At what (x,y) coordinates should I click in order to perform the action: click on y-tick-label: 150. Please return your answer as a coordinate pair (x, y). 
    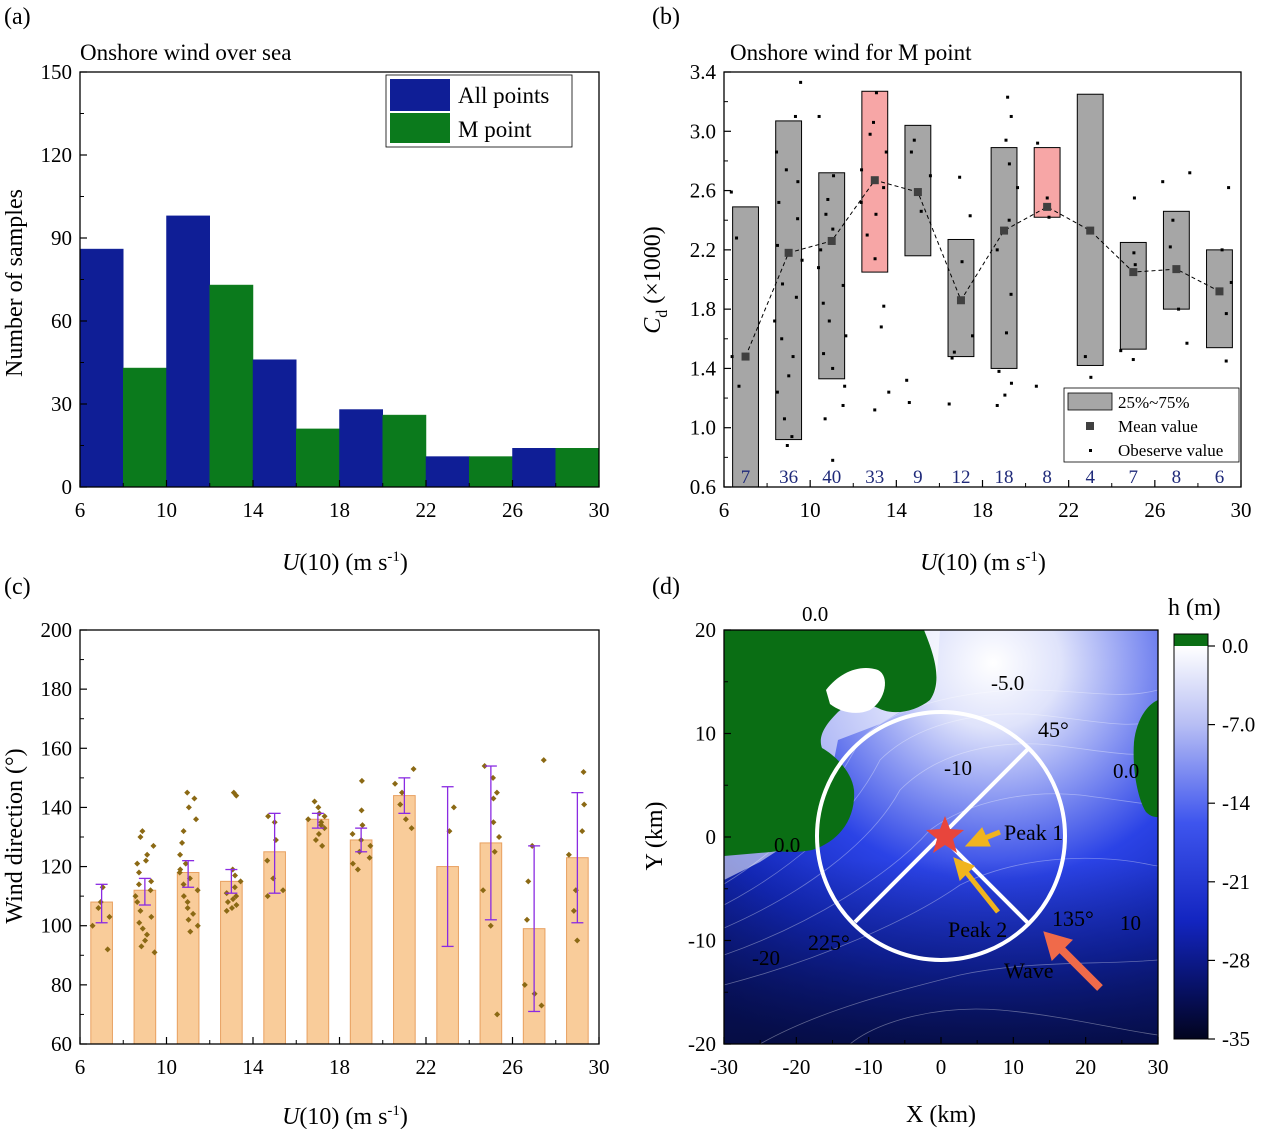
    Looking at the image, I should click on (57, 72).